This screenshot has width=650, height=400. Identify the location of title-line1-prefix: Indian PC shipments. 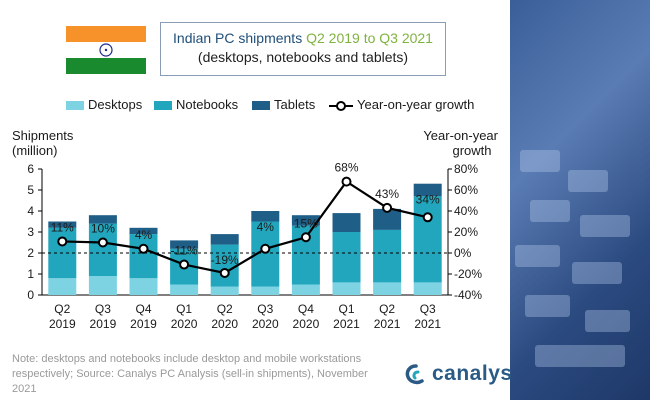
(240, 38).